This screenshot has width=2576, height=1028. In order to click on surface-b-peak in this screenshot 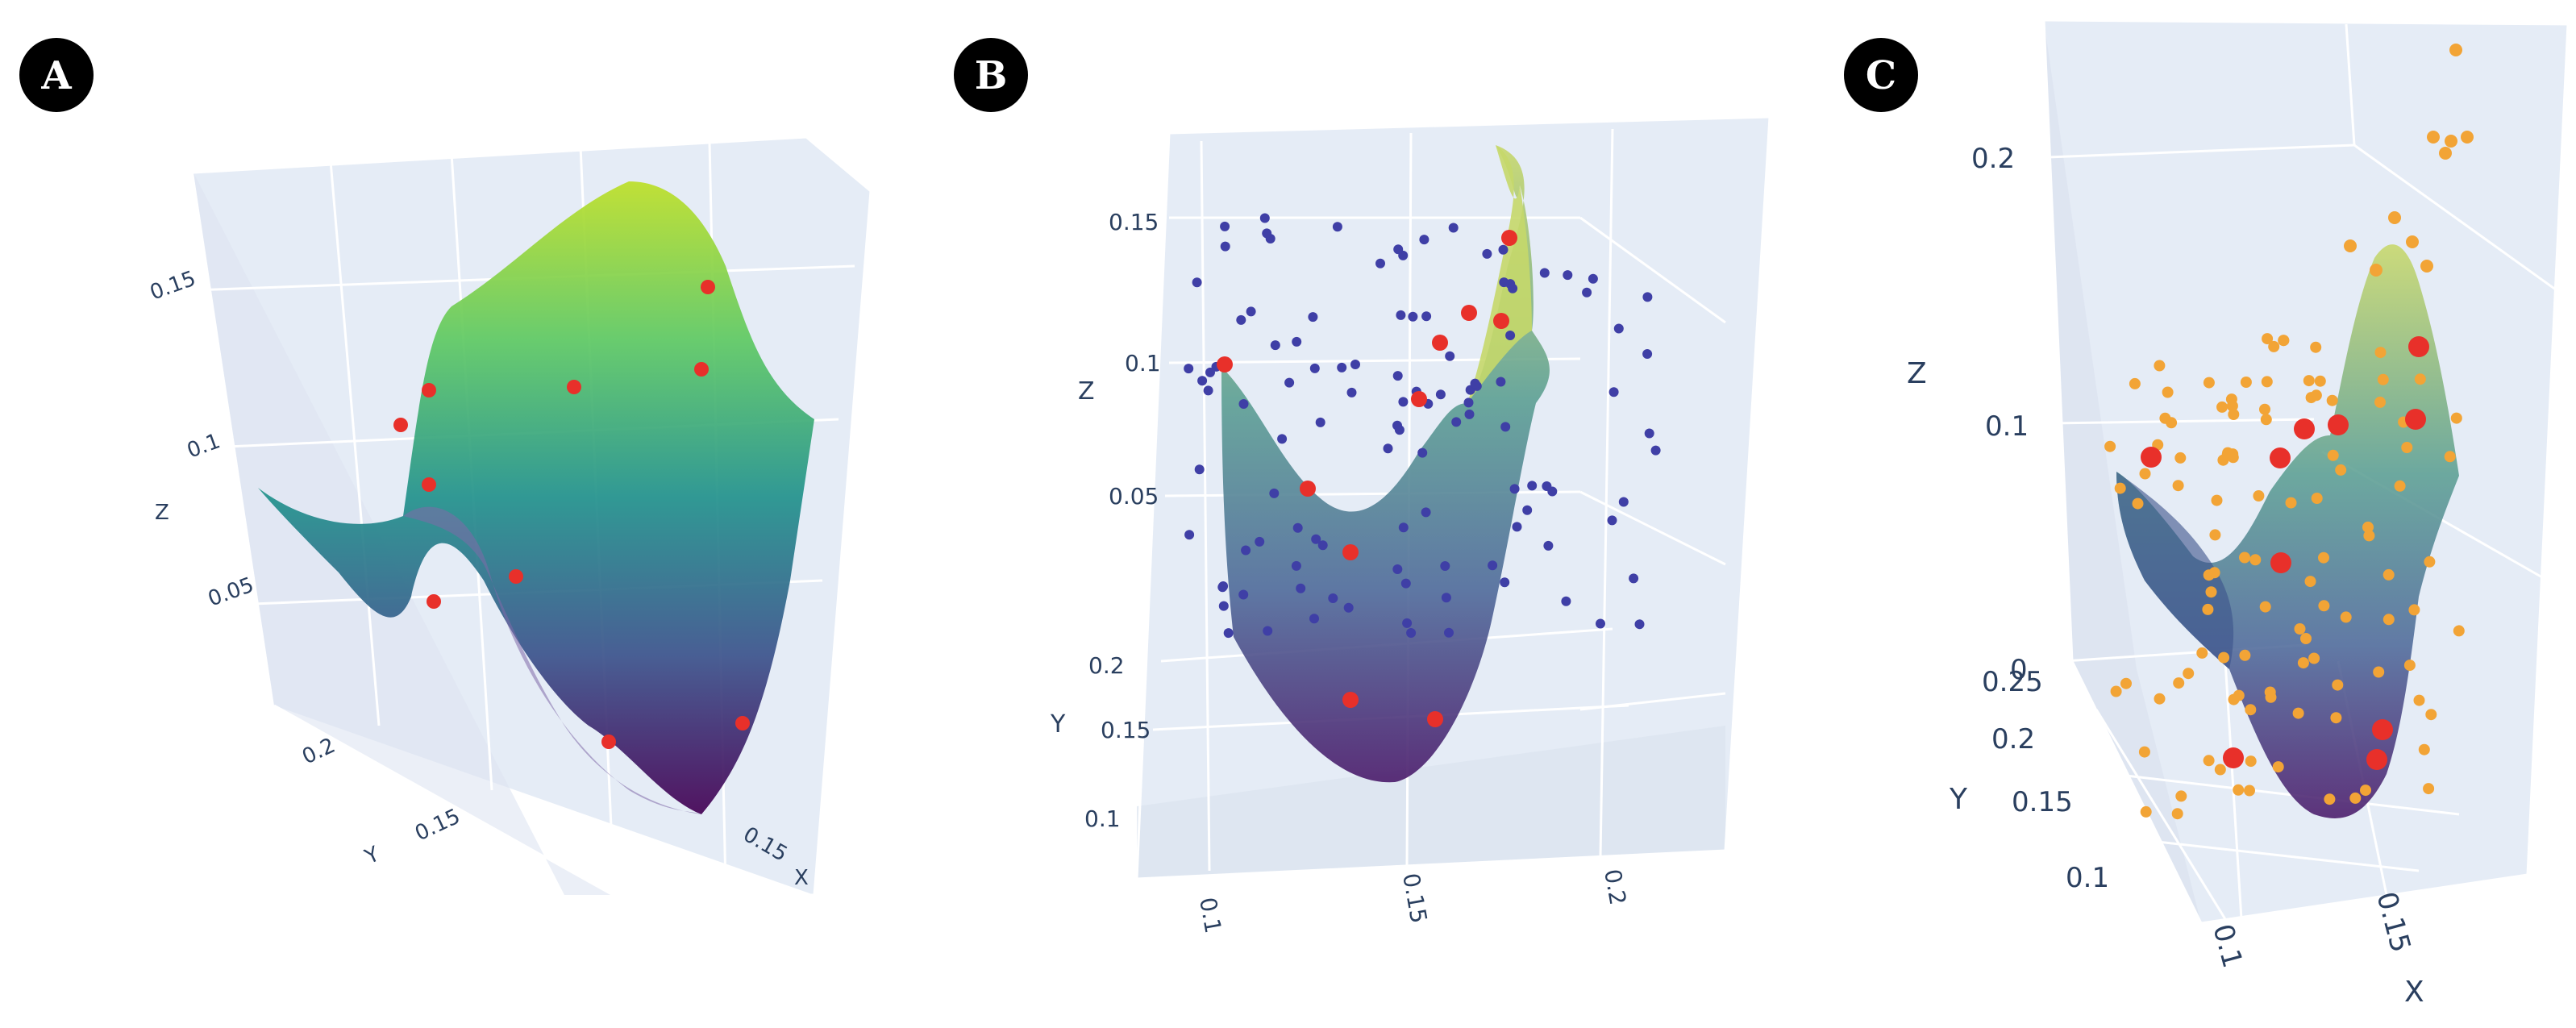, I will do `click(1499, 274)`.